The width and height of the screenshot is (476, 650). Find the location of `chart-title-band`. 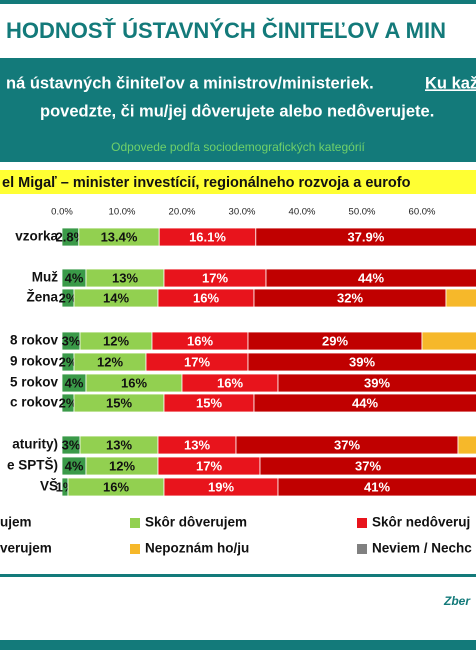

chart-title-band is located at coordinates (238, 182).